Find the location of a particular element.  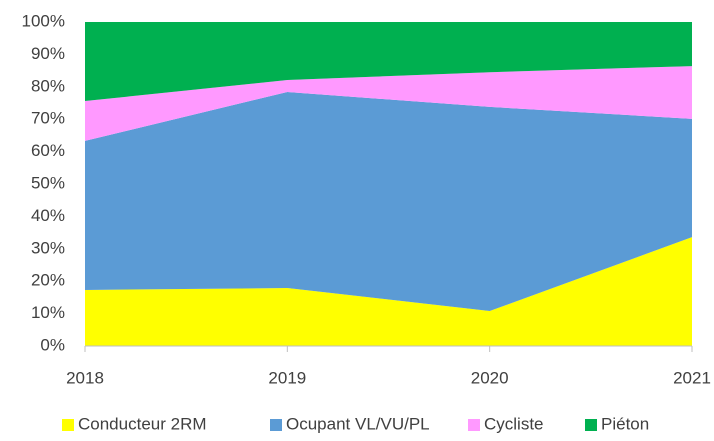

y-tick-label: 80% is located at coordinates (48, 85).